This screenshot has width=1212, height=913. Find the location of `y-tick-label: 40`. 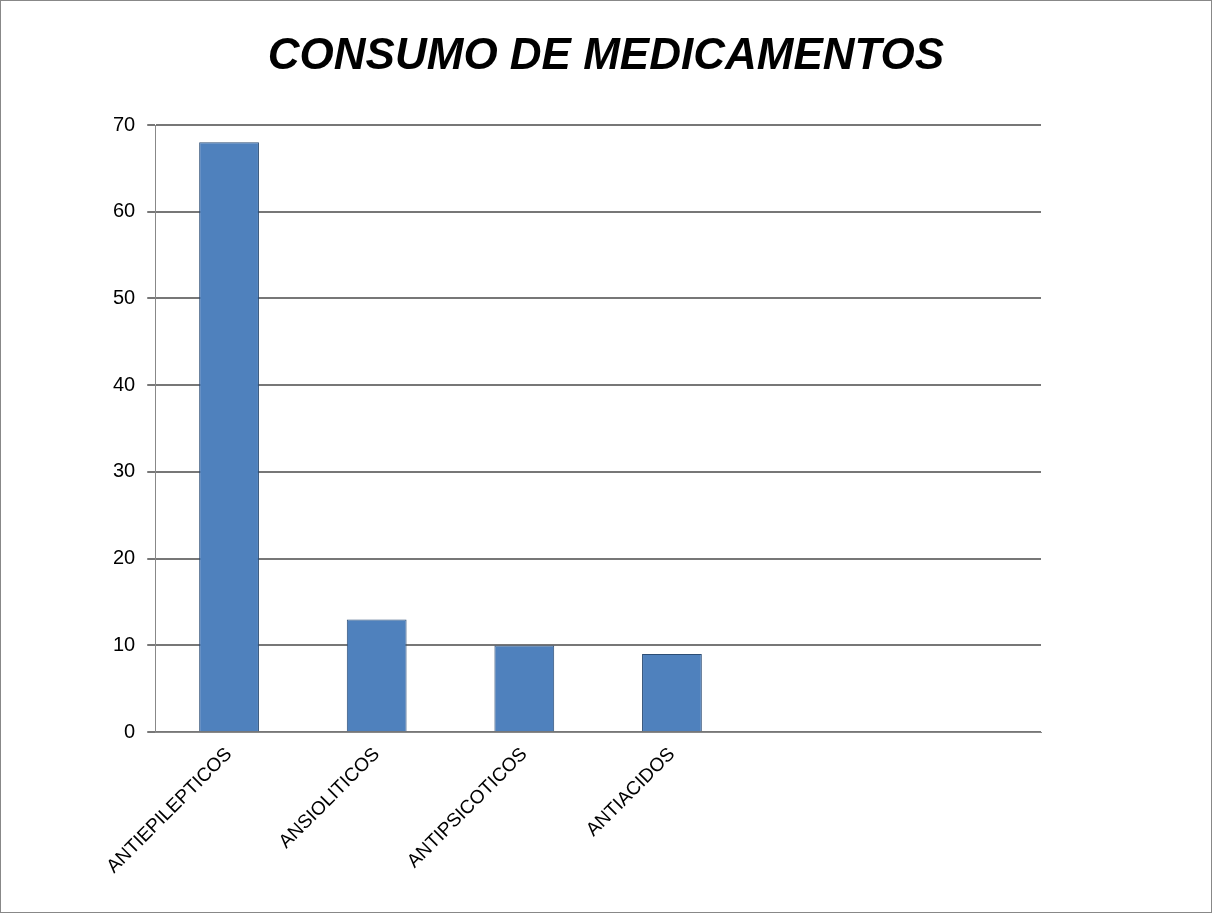

y-tick-label: 40 is located at coordinates (124, 383).